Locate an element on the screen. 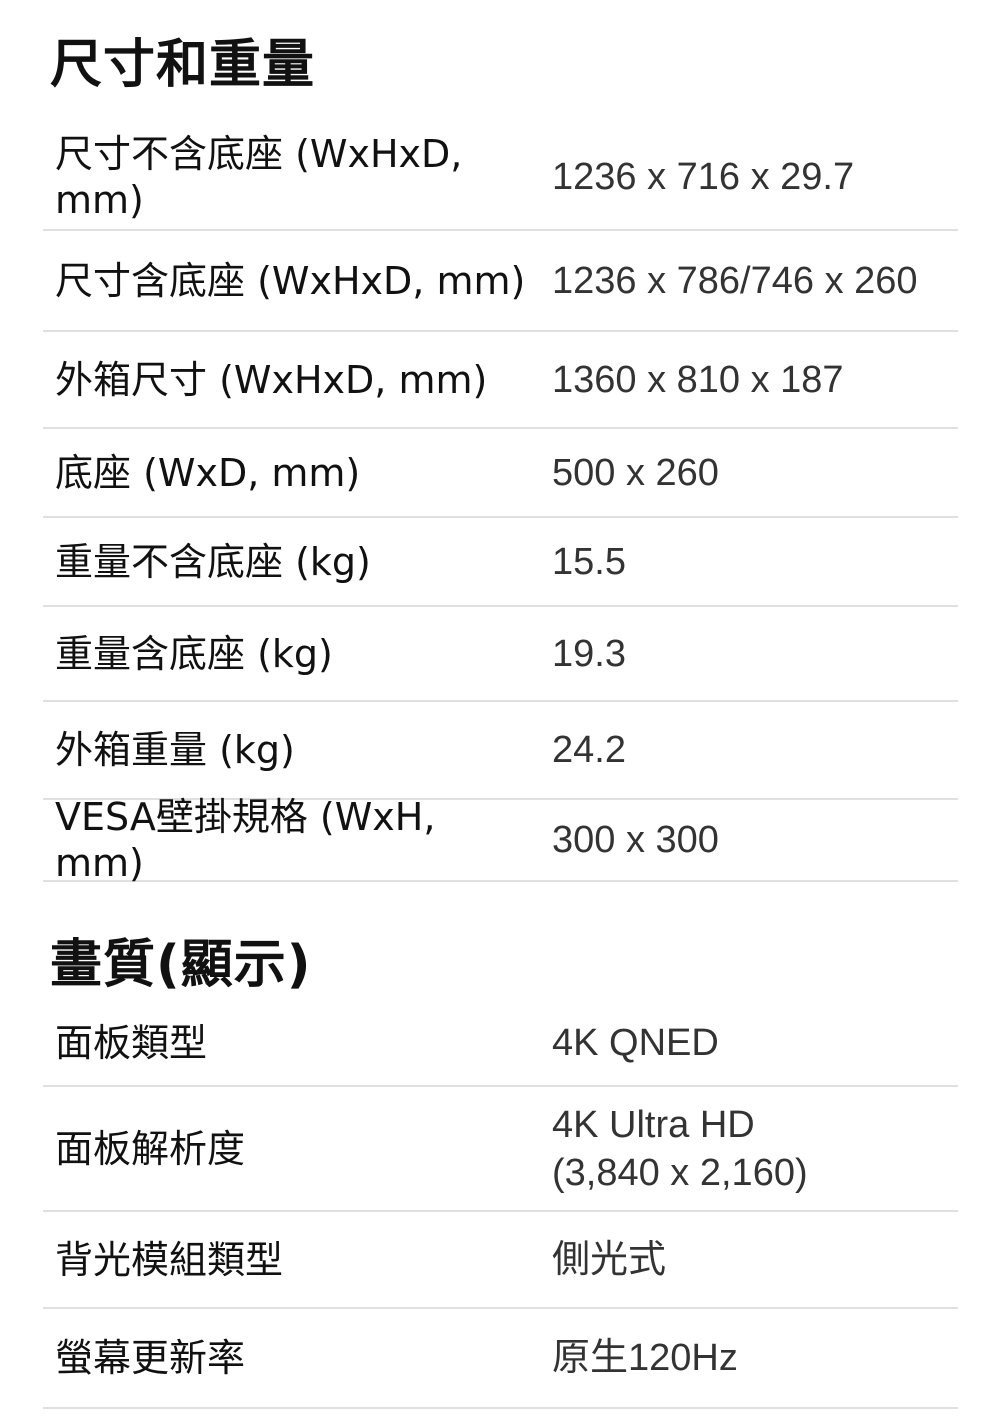 This screenshot has height=1424, width=1000. spec-label: 面板類型 is located at coordinates (131, 1042).